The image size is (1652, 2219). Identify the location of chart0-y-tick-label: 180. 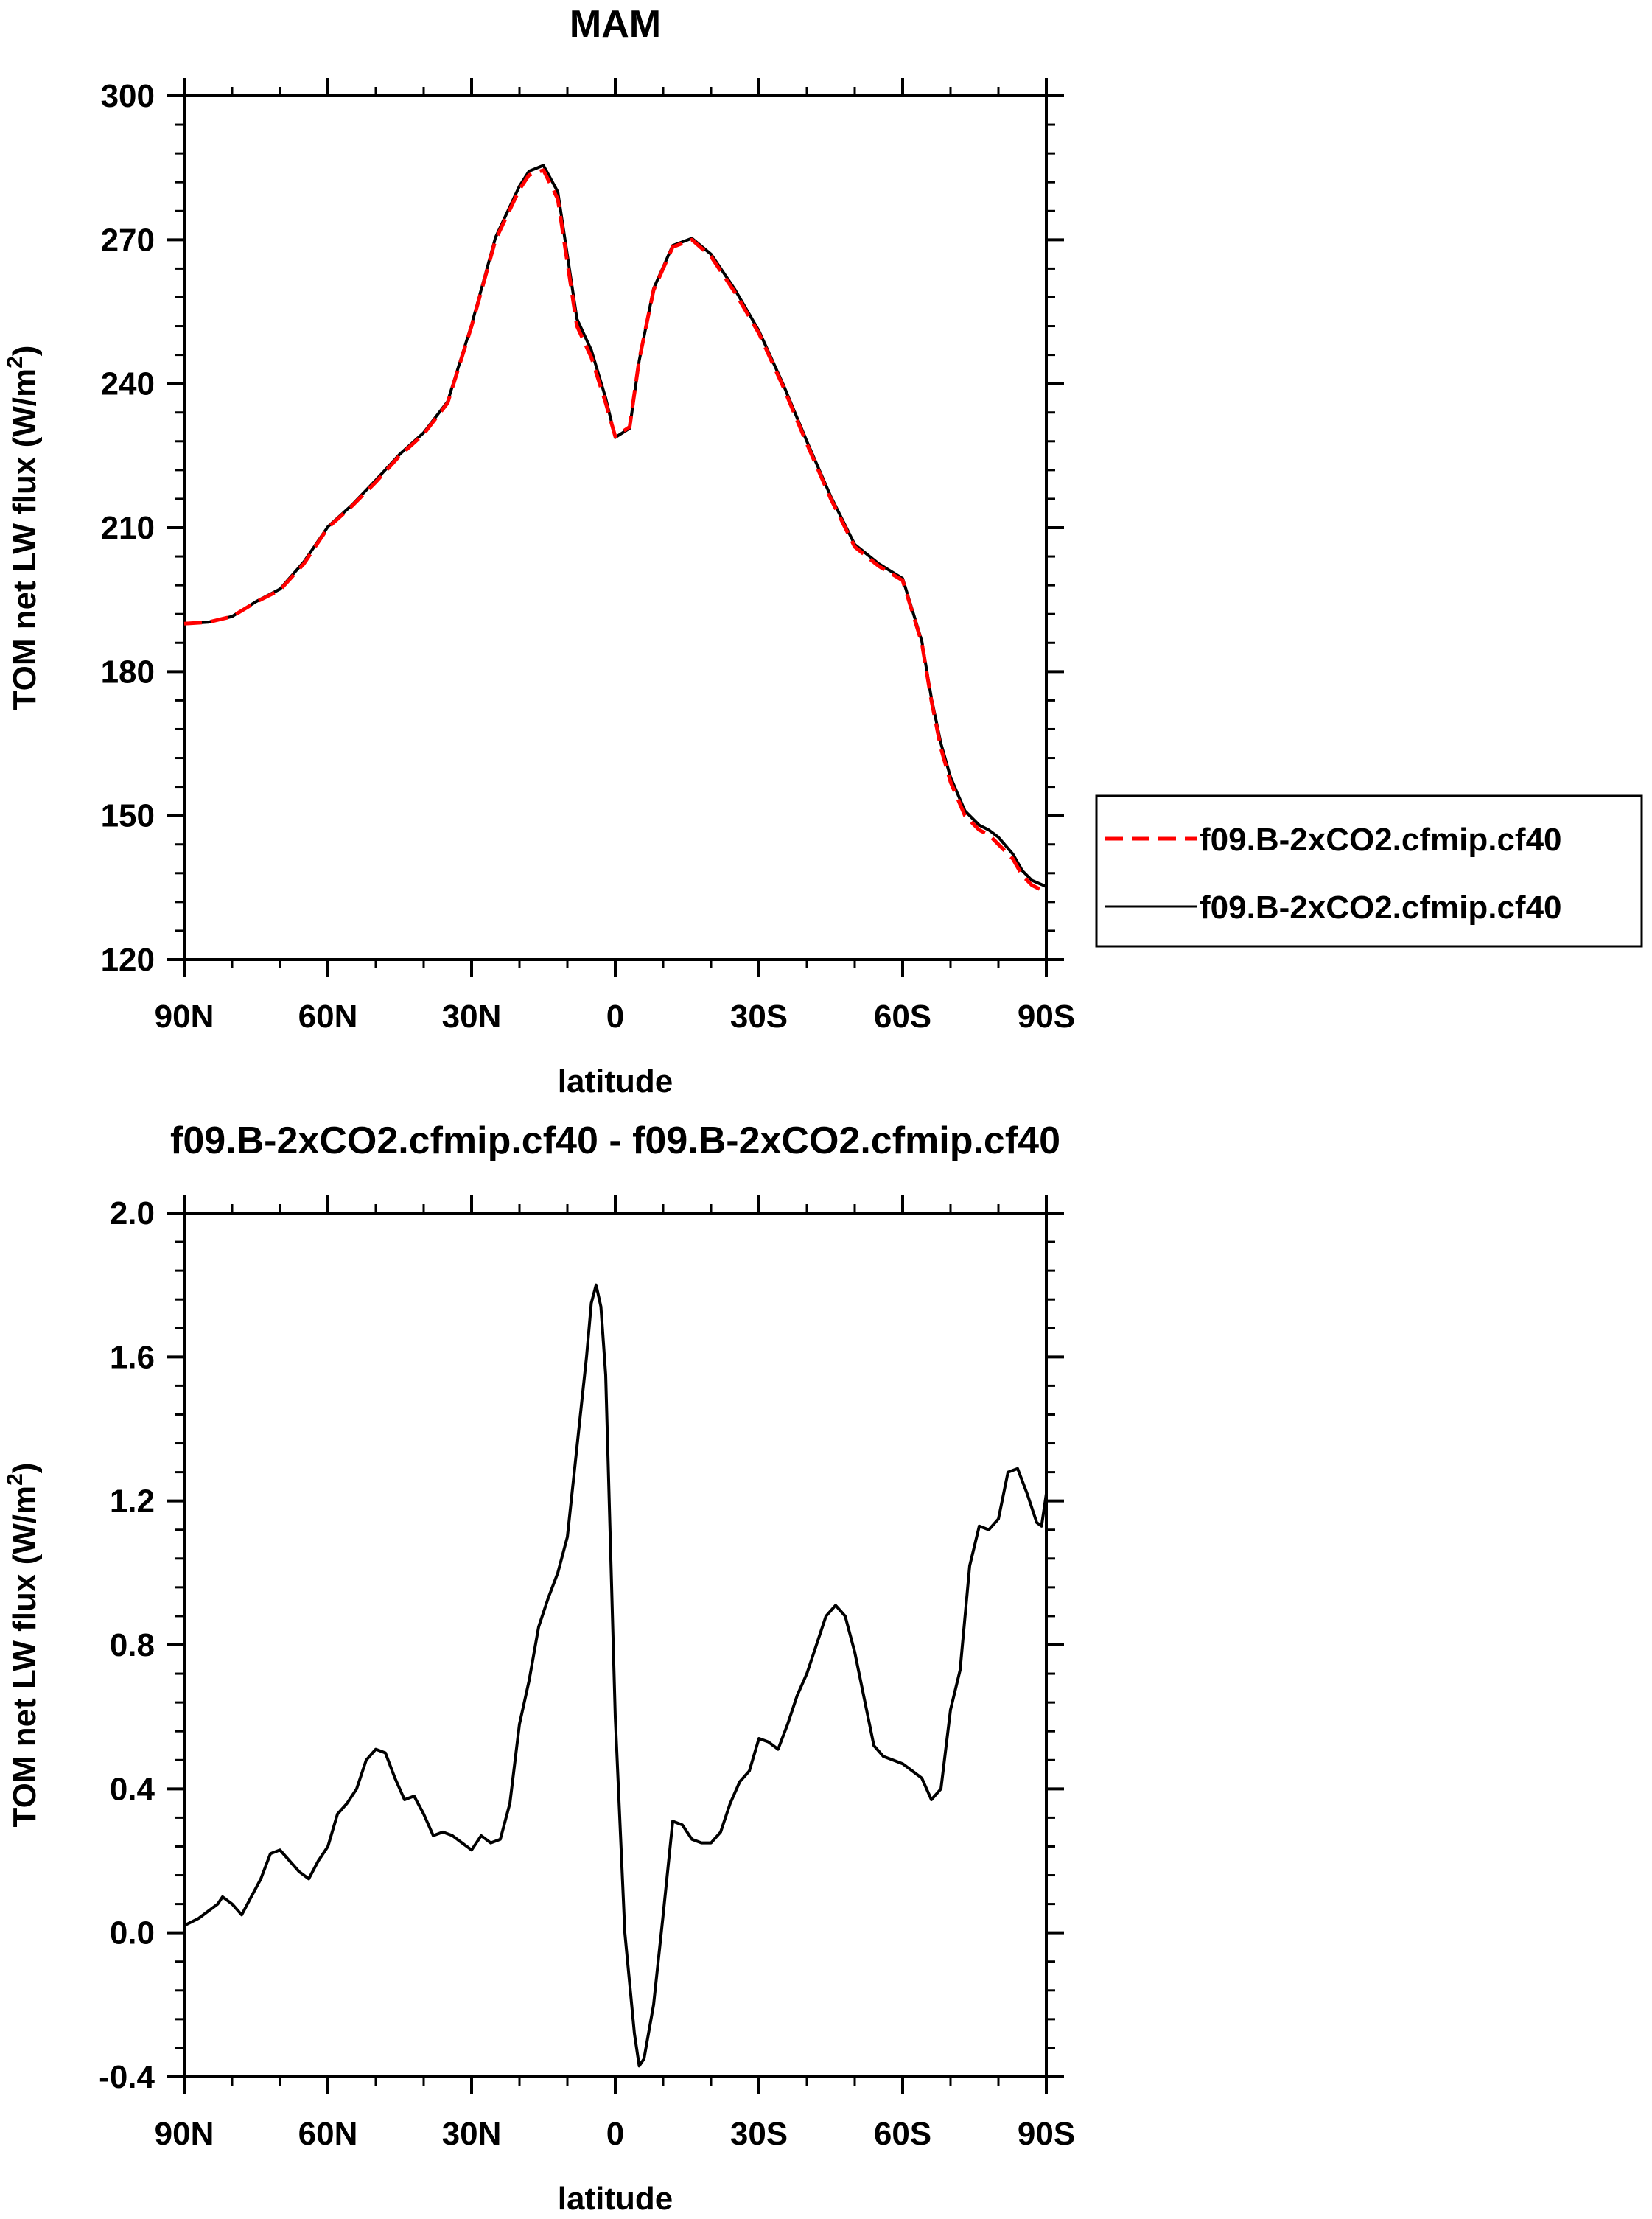
(128, 672).